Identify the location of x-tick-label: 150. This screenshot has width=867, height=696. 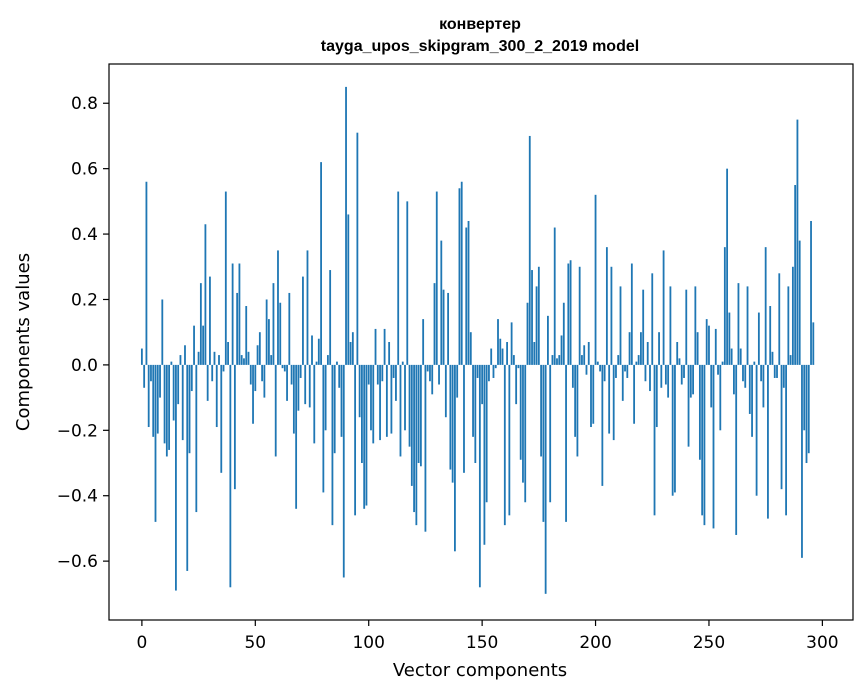
(482, 643).